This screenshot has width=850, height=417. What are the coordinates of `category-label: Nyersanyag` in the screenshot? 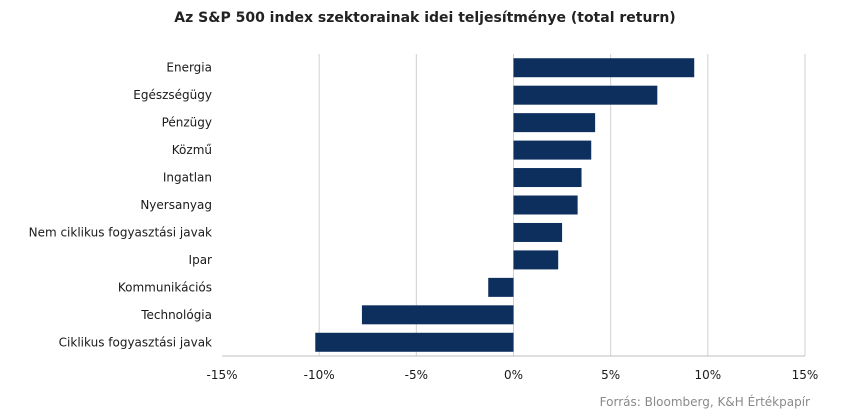 It's located at (176, 205).